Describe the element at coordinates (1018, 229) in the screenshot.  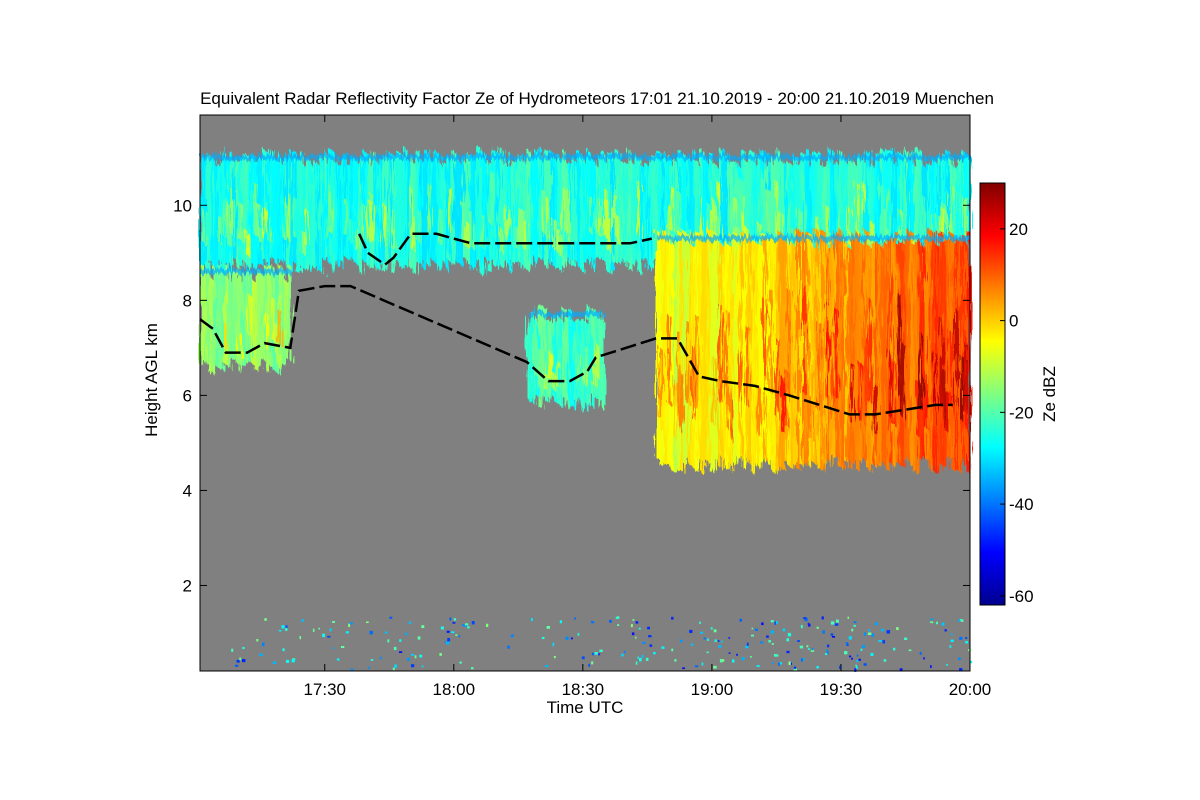
I see `colorbar-tick-label: 20` at that location.